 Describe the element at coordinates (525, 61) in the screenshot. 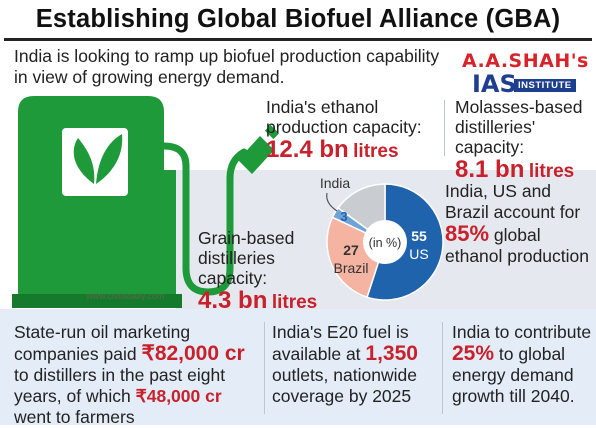

I see `brand-name: A.A.SHAH's` at that location.